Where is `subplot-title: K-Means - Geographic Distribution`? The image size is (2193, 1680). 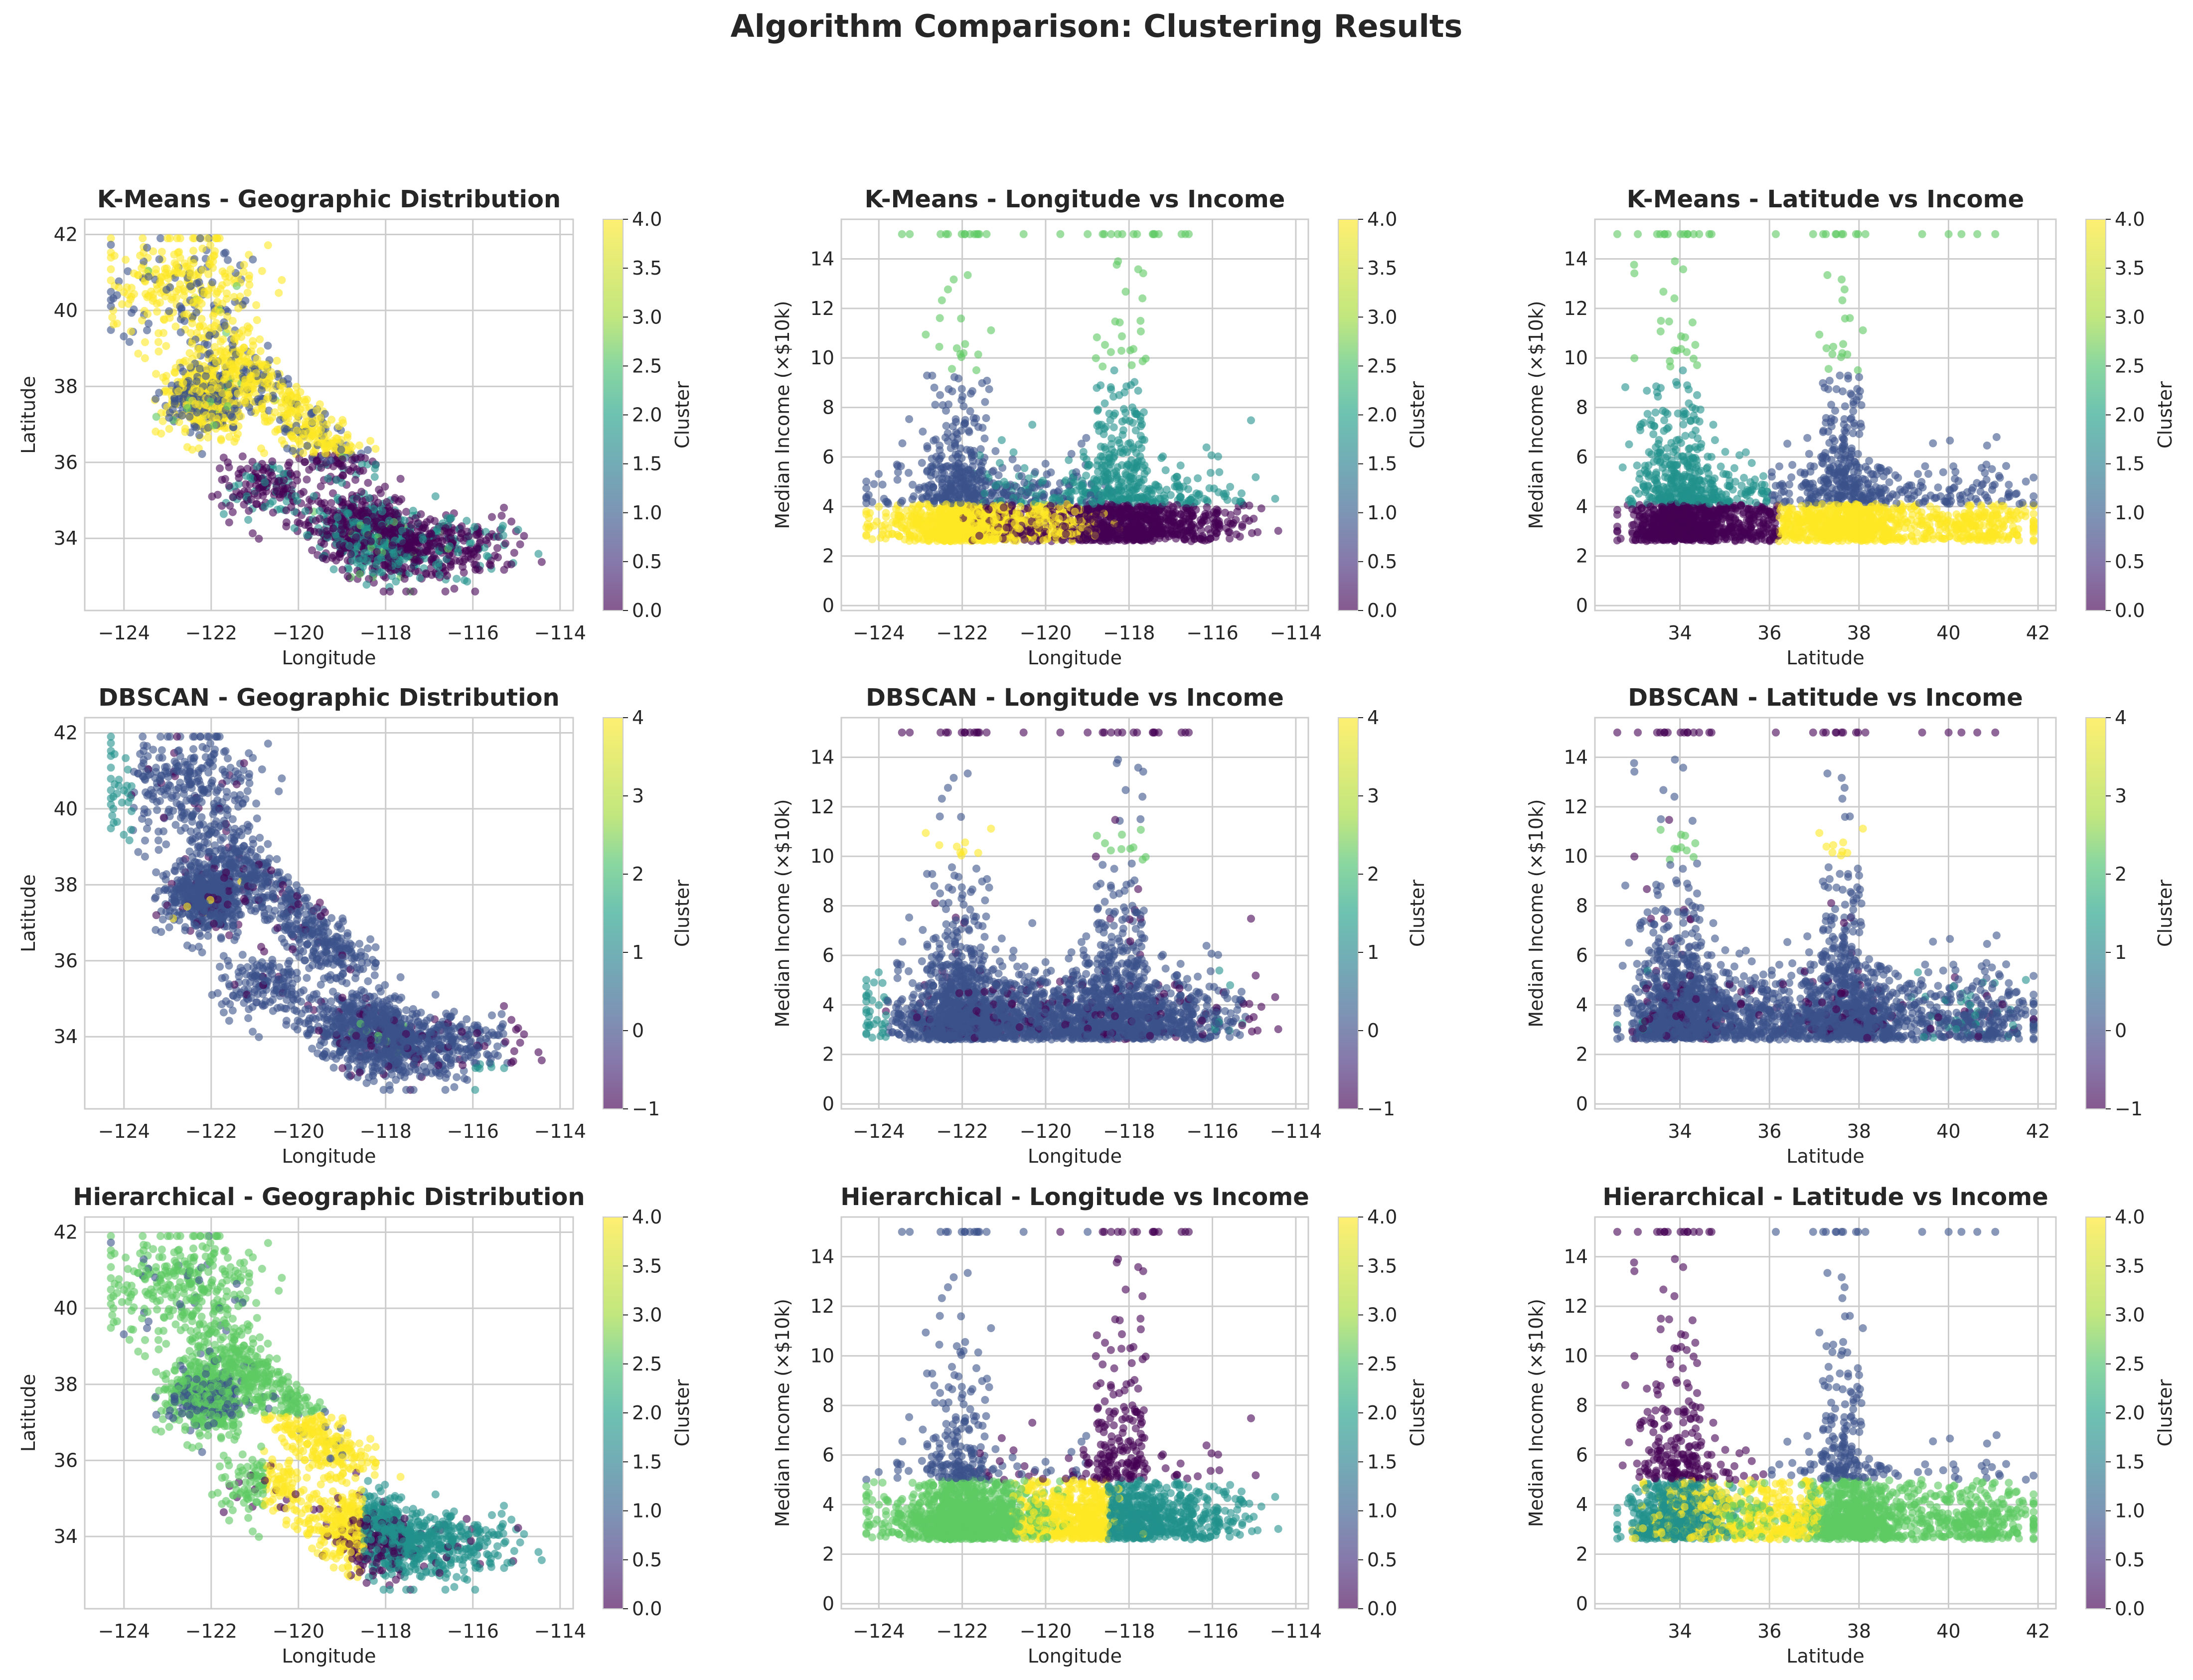 subplot-title: K-Means - Geographic Distribution is located at coordinates (329, 199).